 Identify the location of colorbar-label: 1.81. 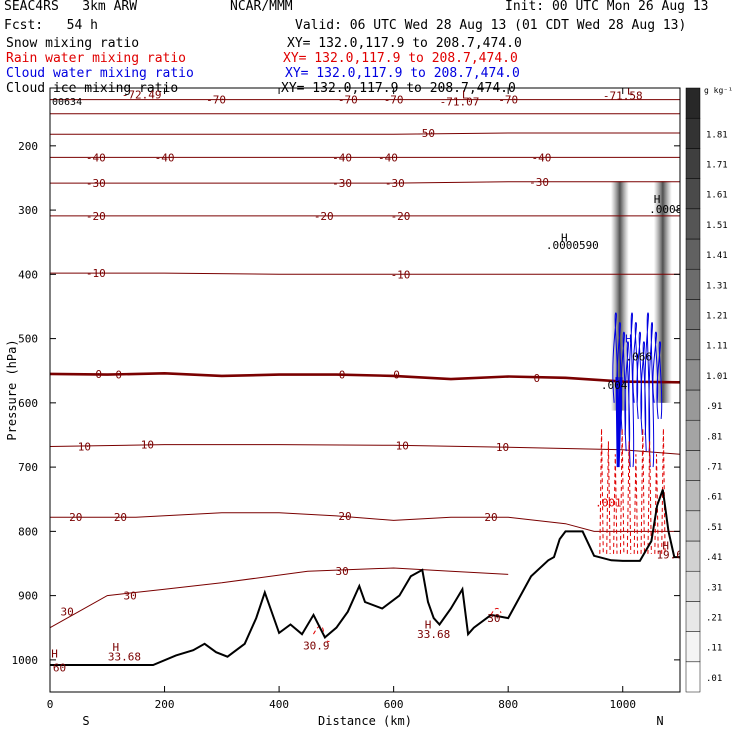
(717, 135).